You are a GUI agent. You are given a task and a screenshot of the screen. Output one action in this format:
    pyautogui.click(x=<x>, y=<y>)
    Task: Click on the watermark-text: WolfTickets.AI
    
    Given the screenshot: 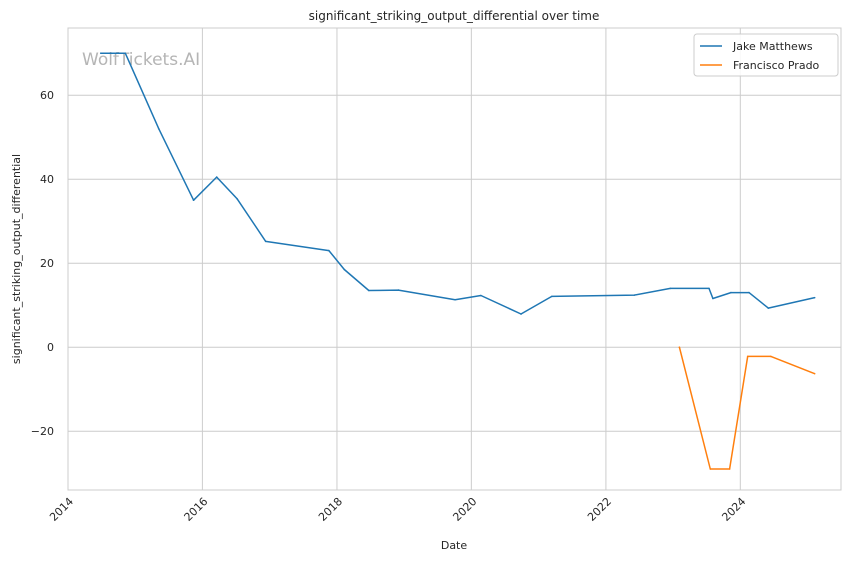 What is the action you would take?
    pyautogui.click(x=141, y=60)
    